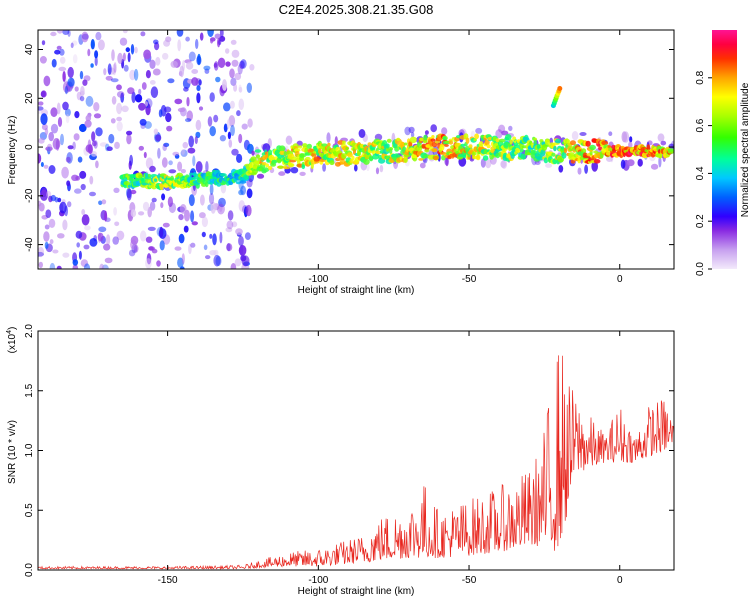 This screenshot has height=600, width=750. What do you see at coordinates (356, 9) in the screenshot?
I see `figure-title: C2E4.2025.308.21.35.G08` at bounding box center [356, 9].